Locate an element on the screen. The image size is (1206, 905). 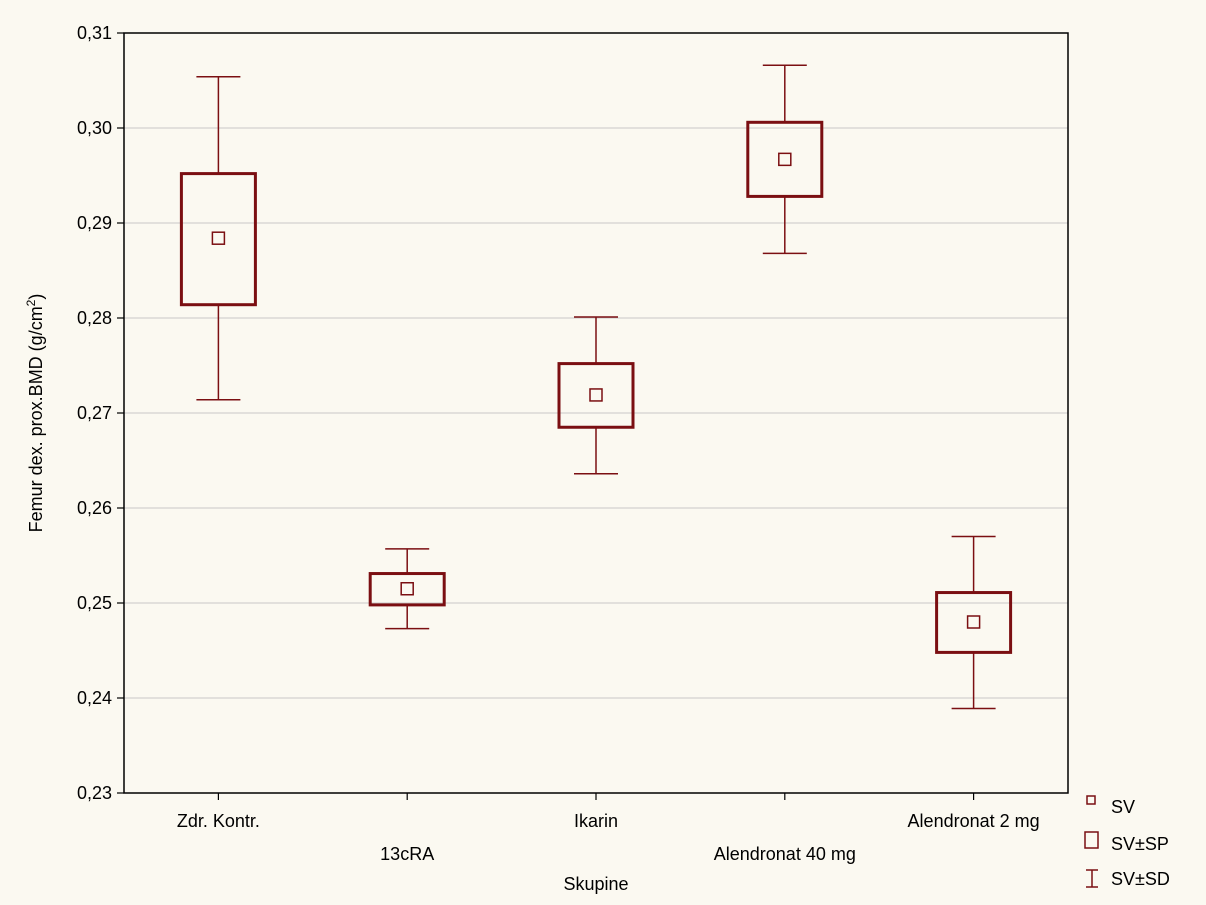
y-tick-label: 0,26 is located at coordinates (94, 508).